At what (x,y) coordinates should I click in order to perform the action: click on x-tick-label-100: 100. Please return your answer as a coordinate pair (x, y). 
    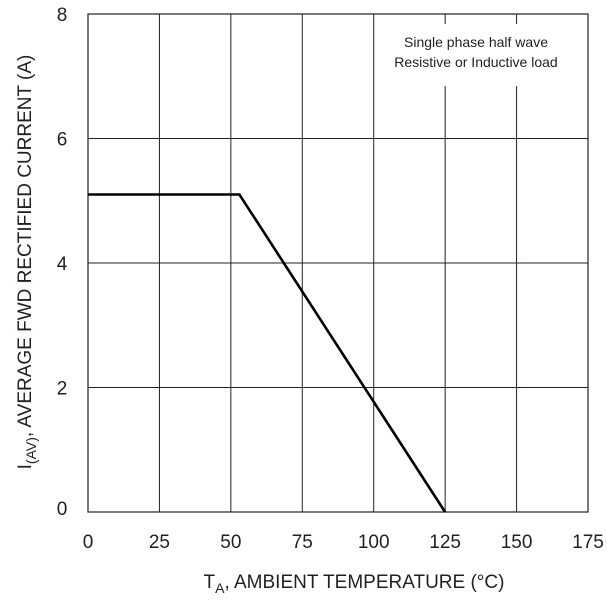
    Looking at the image, I should click on (374, 542).